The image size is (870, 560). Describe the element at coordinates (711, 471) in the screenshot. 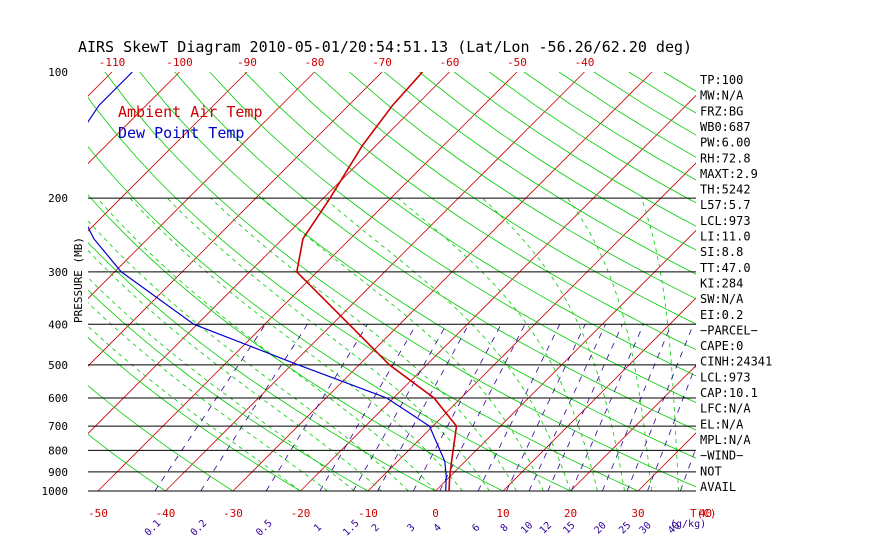

I see `stability-index-item: NOT` at that location.